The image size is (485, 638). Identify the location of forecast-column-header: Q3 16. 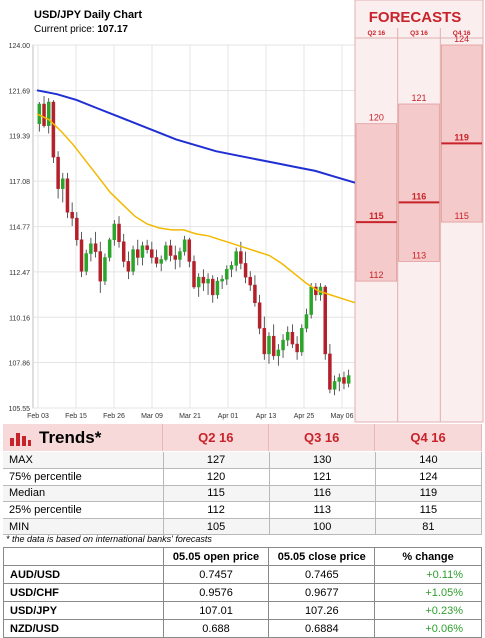
(419, 33).